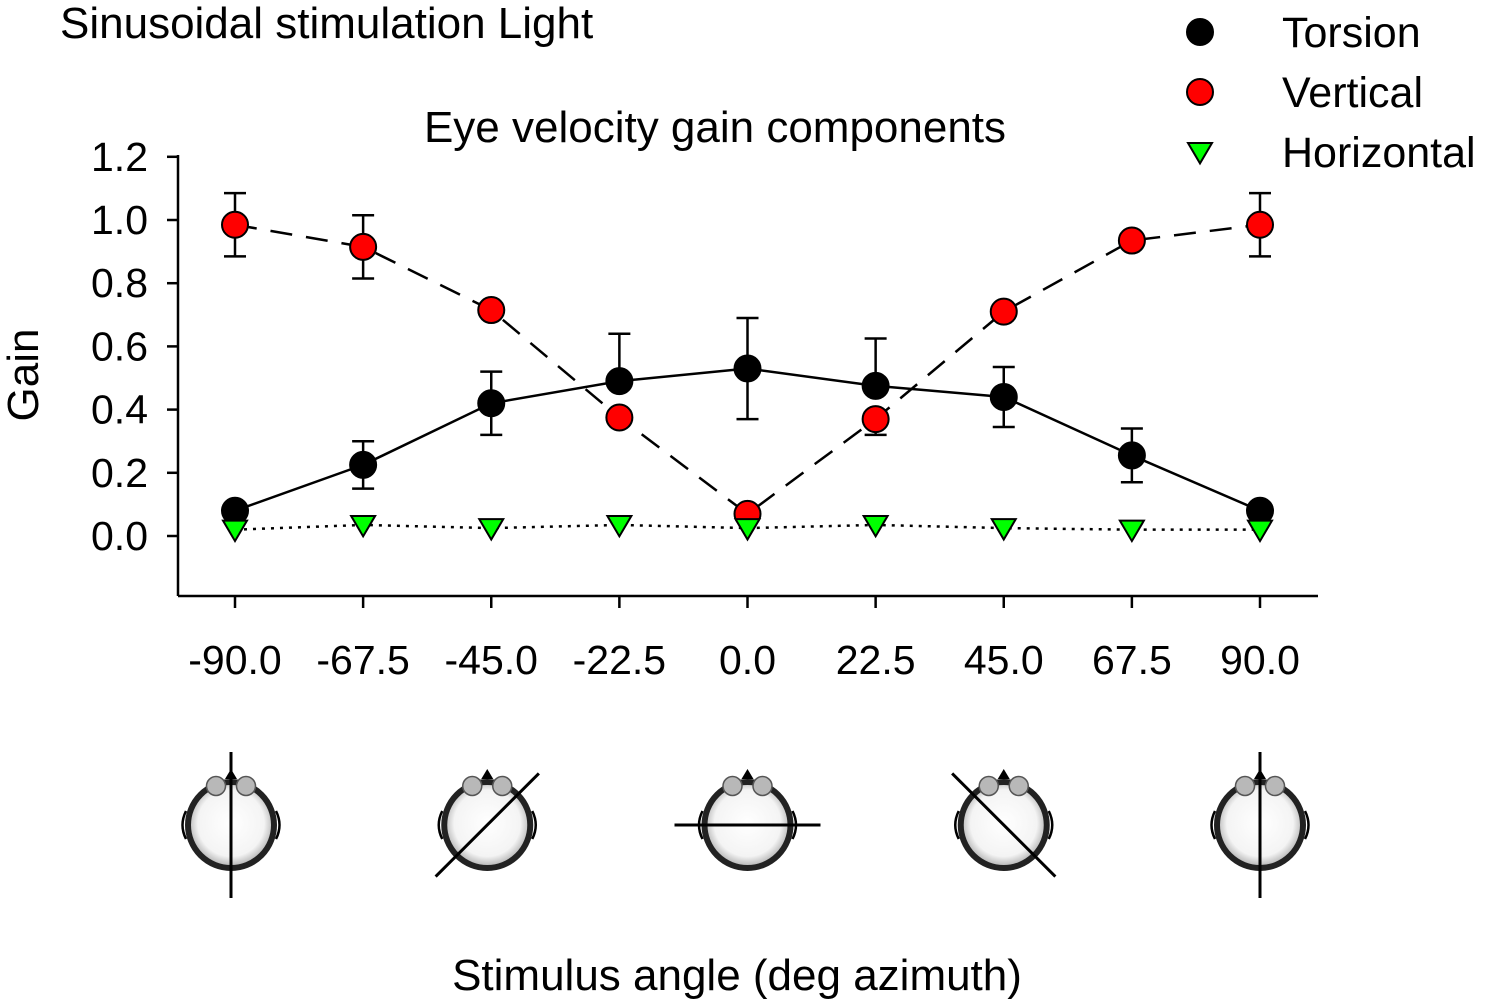 Image resolution: width=1500 pixels, height=1005 pixels. What do you see at coordinates (24, 375) in the screenshot?
I see `y-axis-label: Gain` at bounding box center [24, 375].